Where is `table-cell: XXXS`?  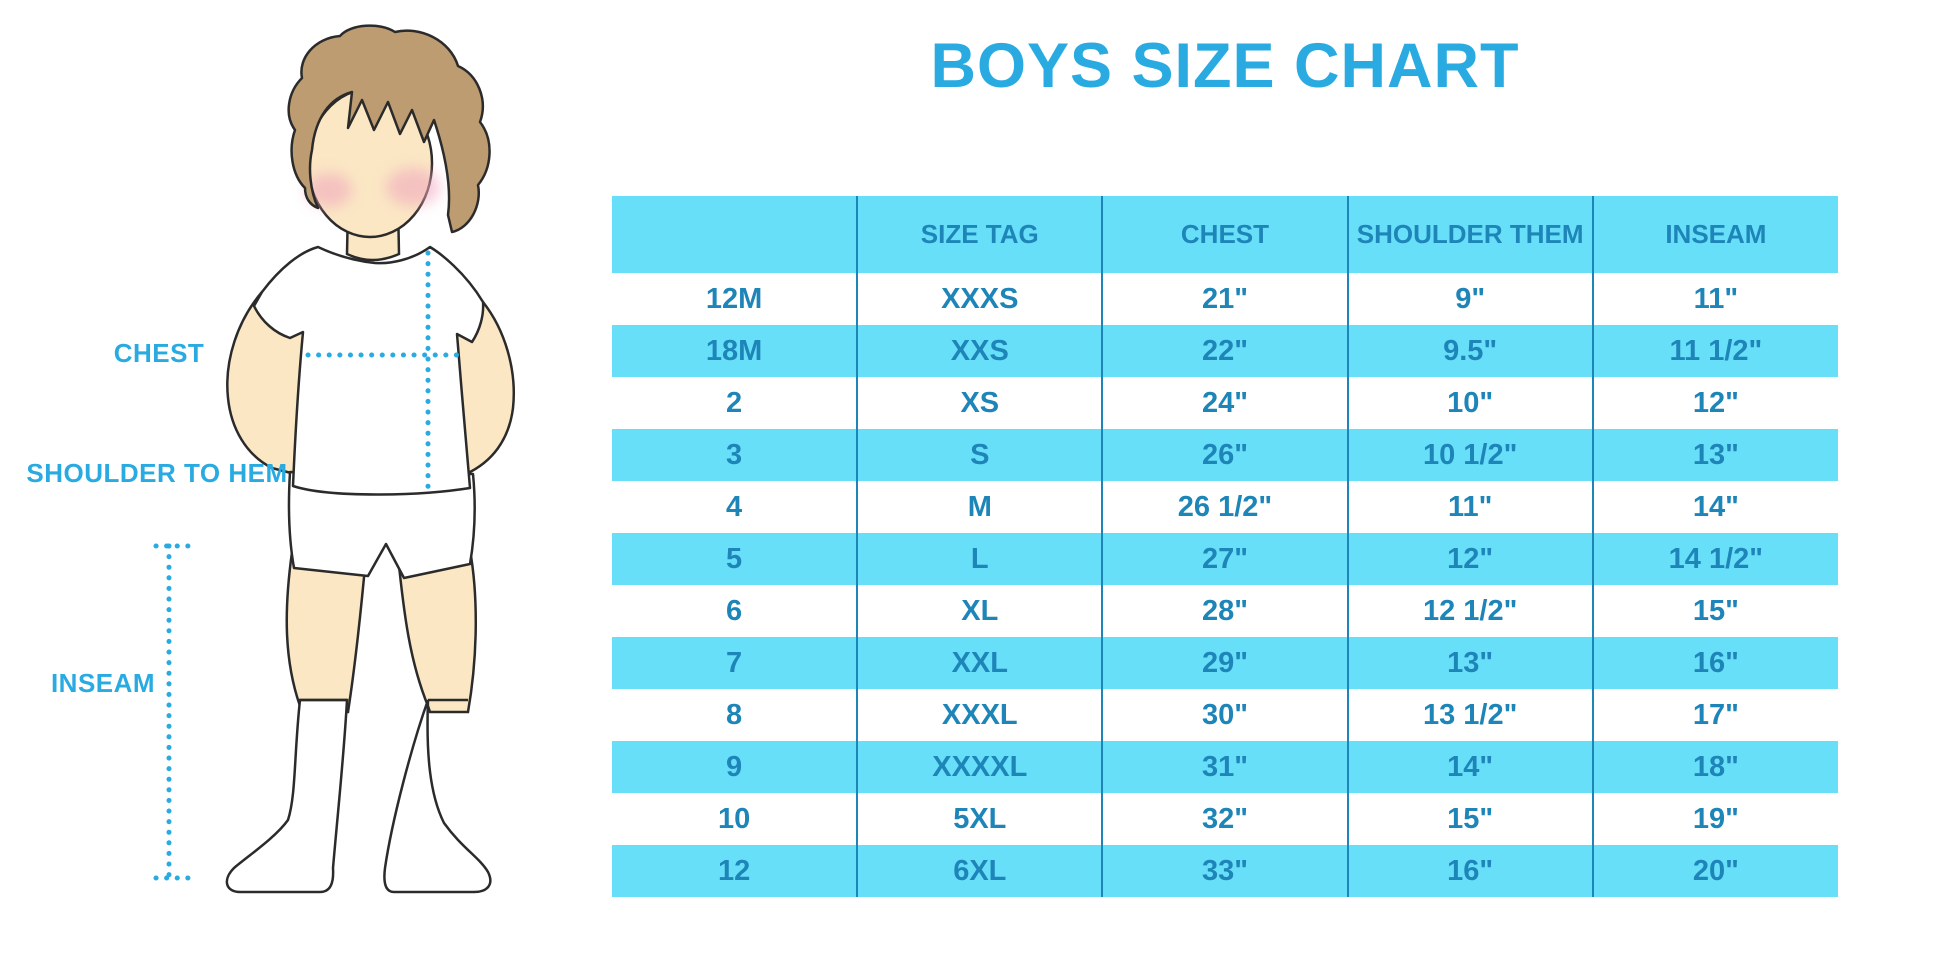 table-cell: XXXS is located at coordinates (980, 299).